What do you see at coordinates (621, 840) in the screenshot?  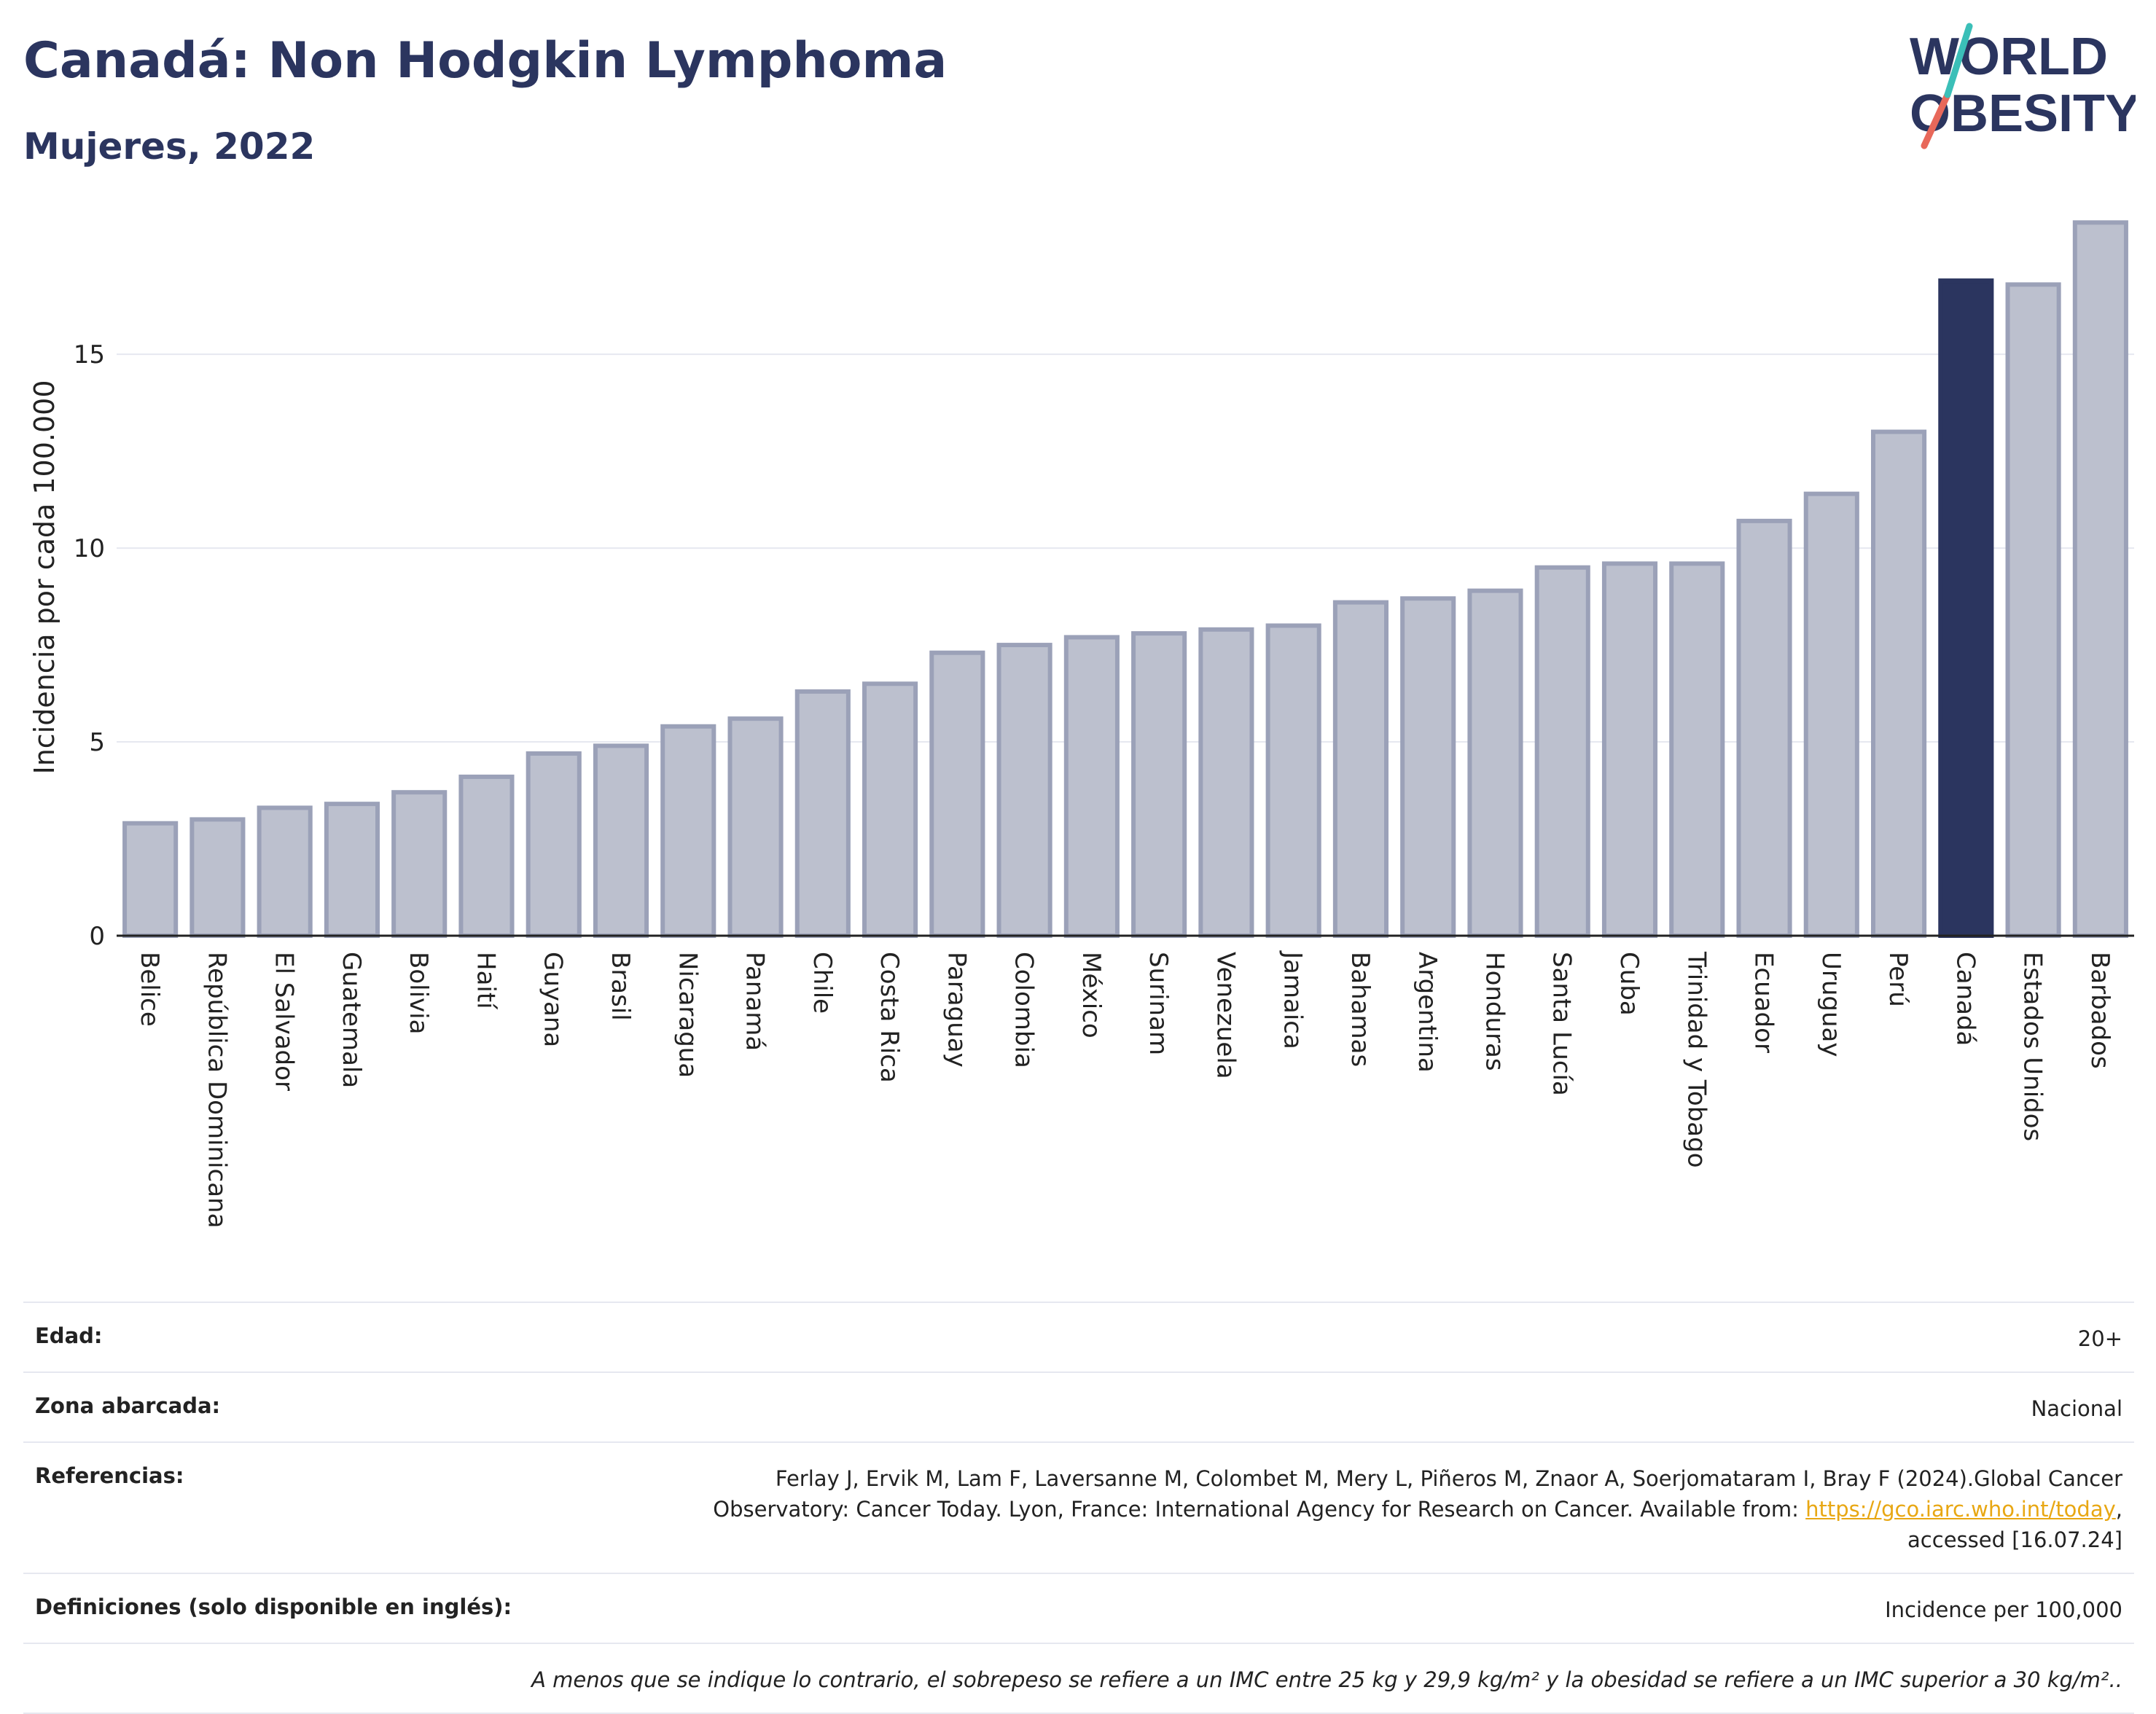 I see `bar-brasil` at bounding box center [621, 840].